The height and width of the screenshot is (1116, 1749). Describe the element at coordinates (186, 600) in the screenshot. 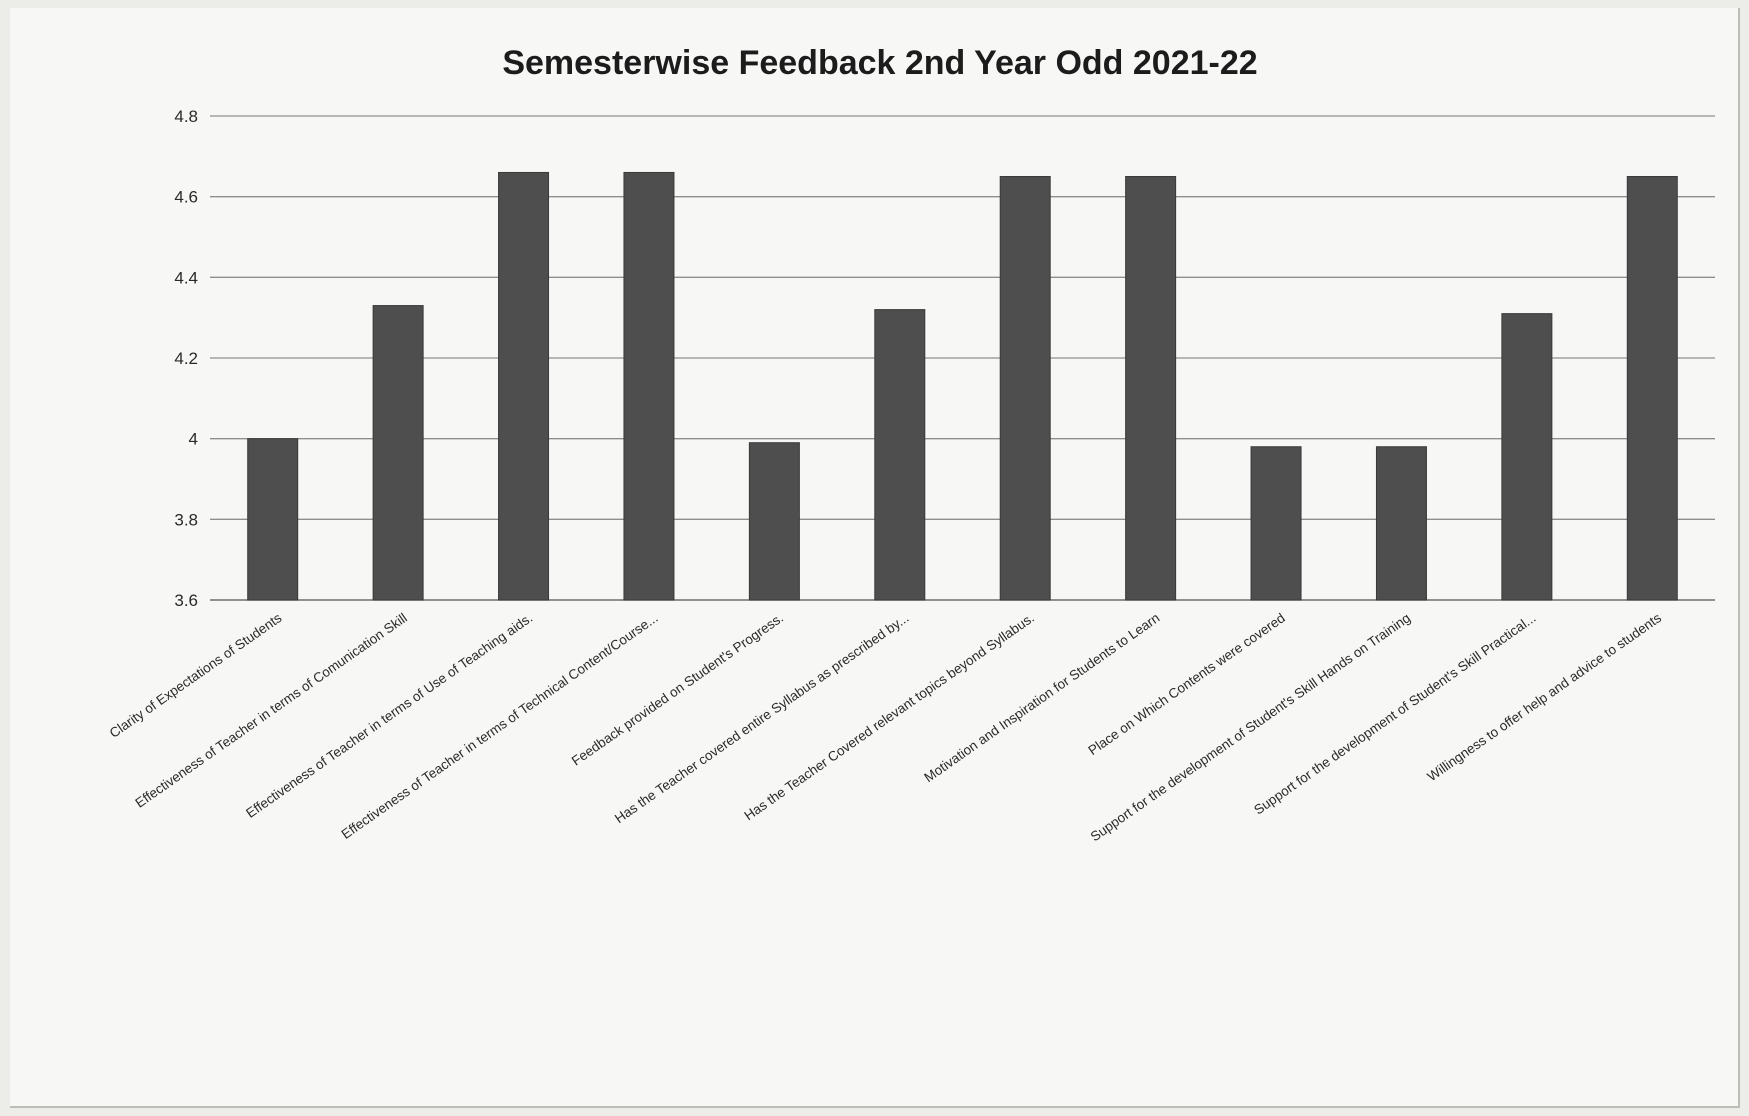

I see `y-tick-label: 3.6` at that location.